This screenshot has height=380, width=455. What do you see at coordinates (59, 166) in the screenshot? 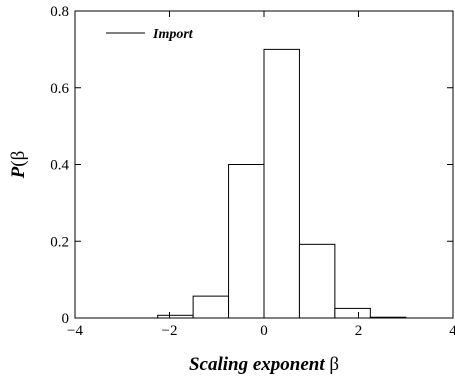
I see `y-tick-label: 0.4` at bounding box center [59, 166].